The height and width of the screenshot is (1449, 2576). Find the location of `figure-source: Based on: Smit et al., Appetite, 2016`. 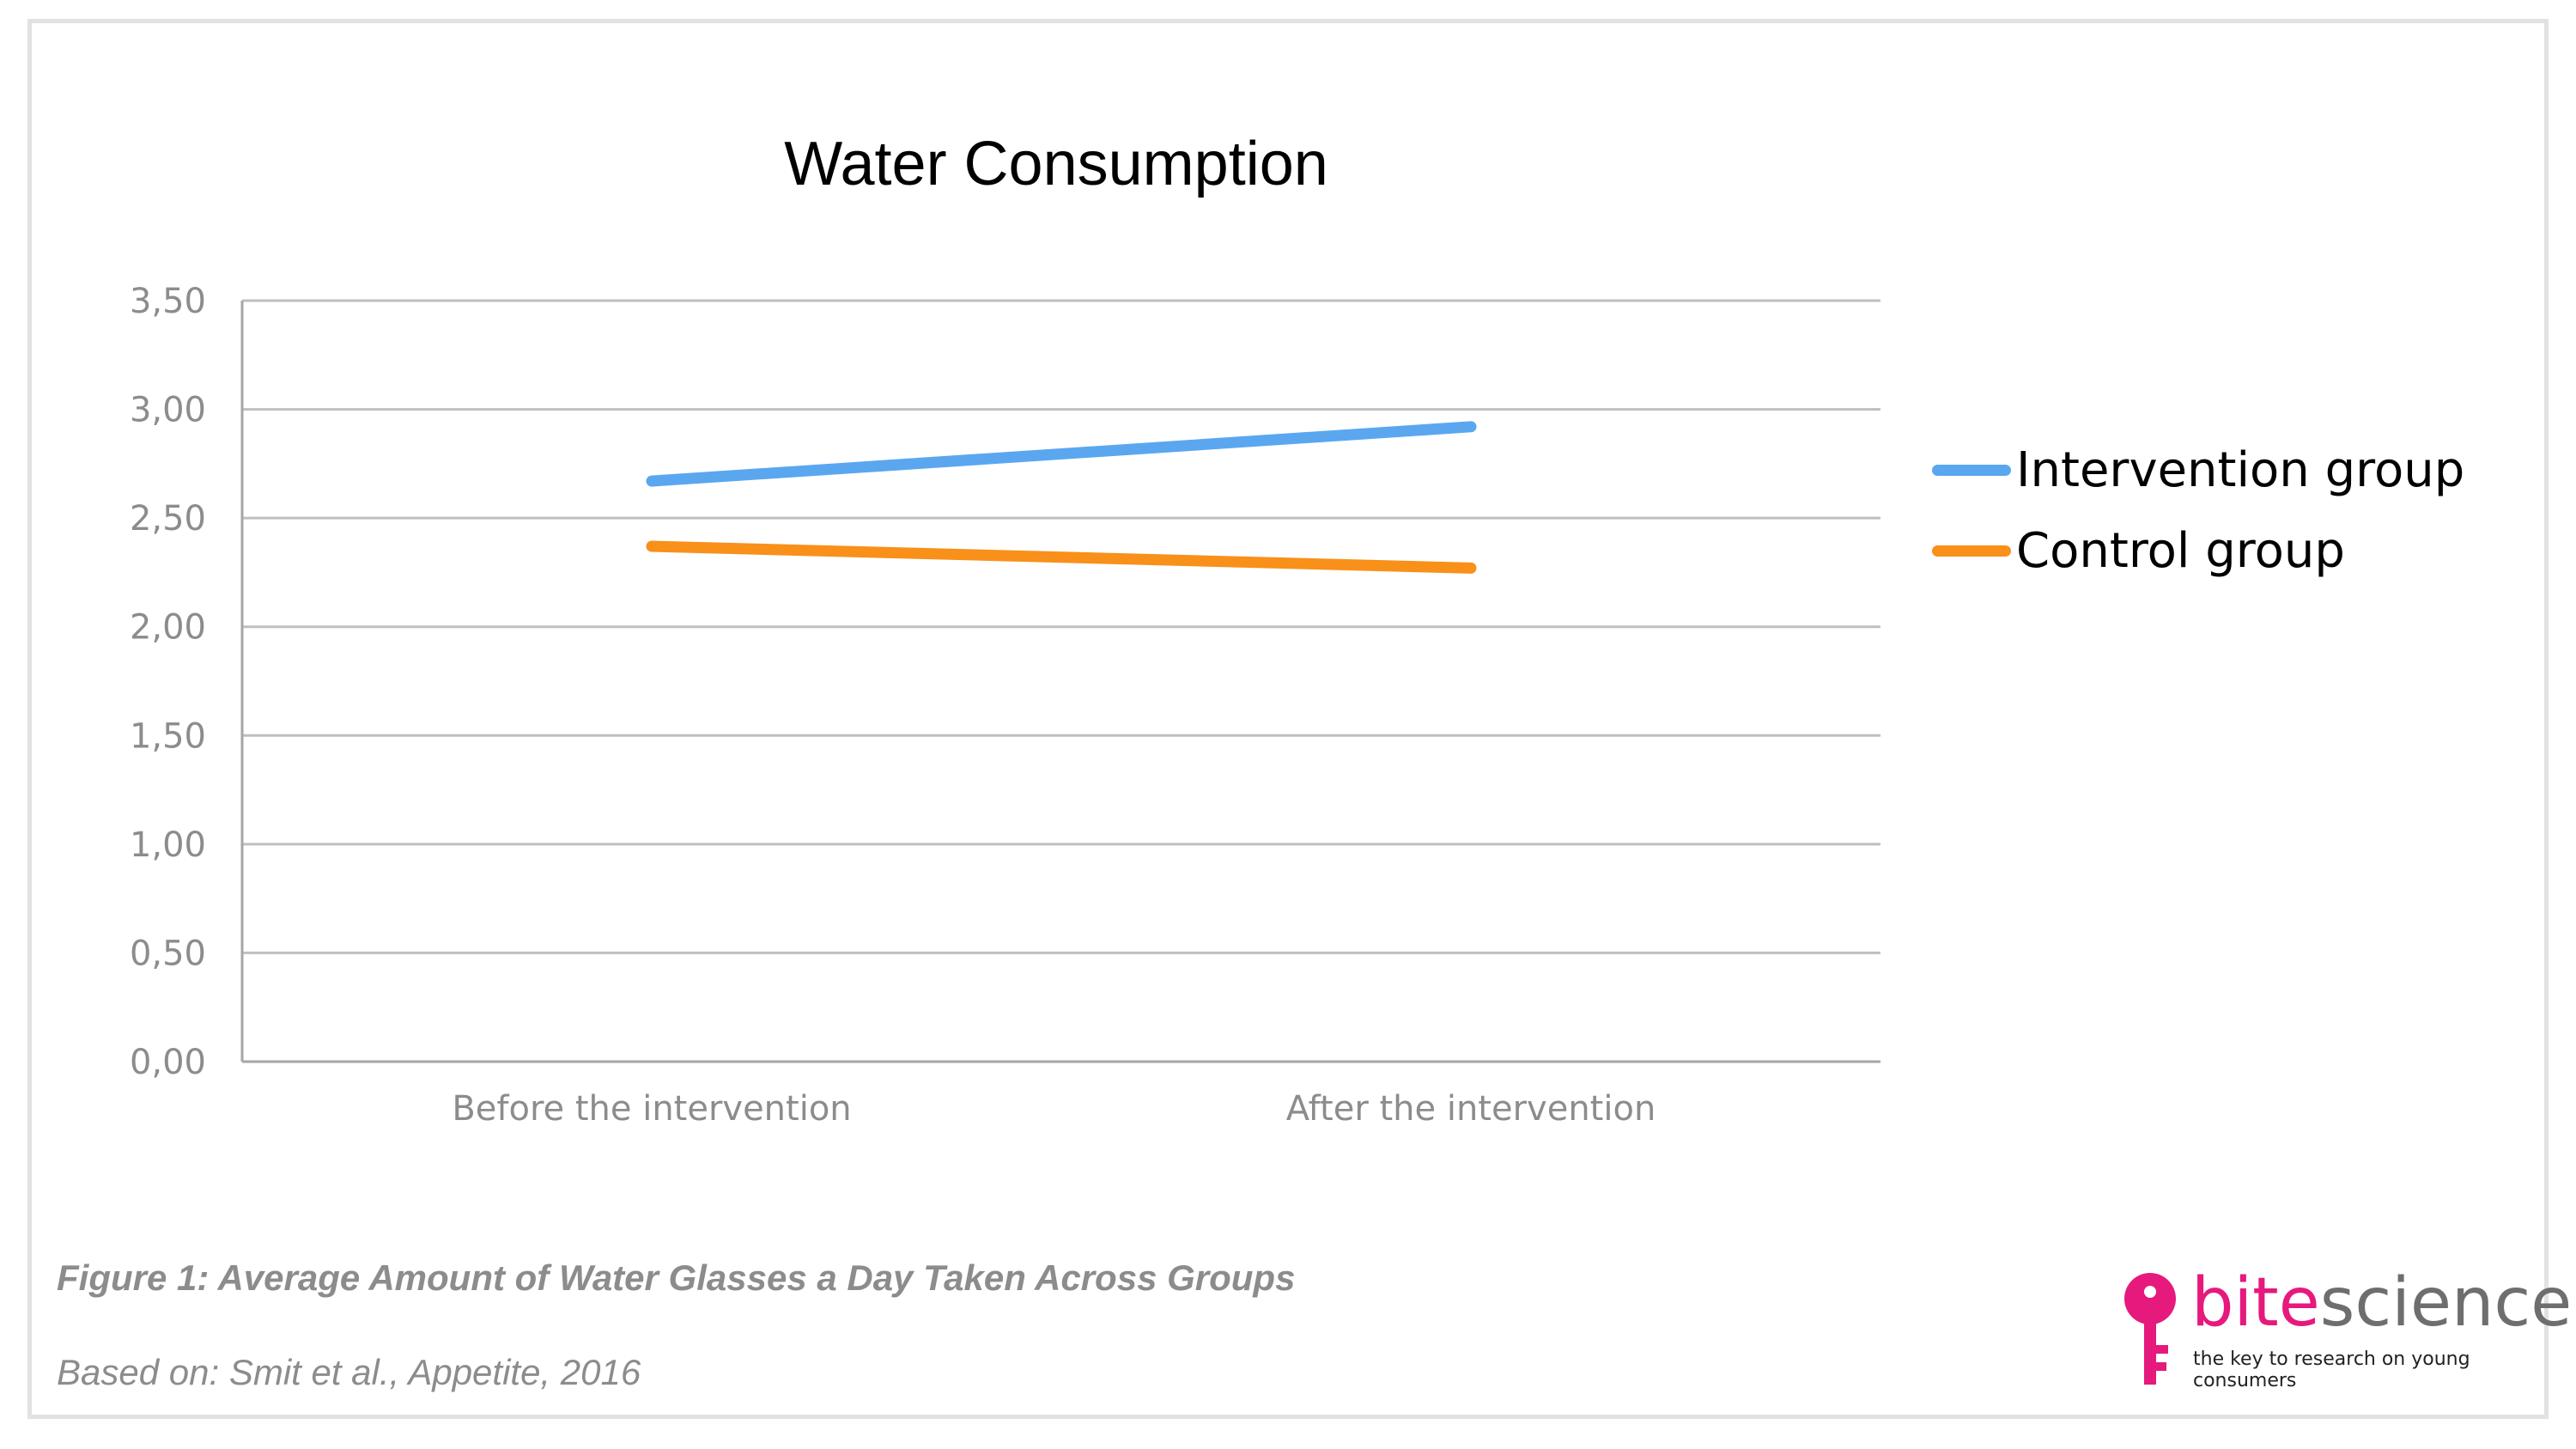

figure-source: Based on: Smit et al., Appetite, 2016 is located at coordinates (349, 1372).